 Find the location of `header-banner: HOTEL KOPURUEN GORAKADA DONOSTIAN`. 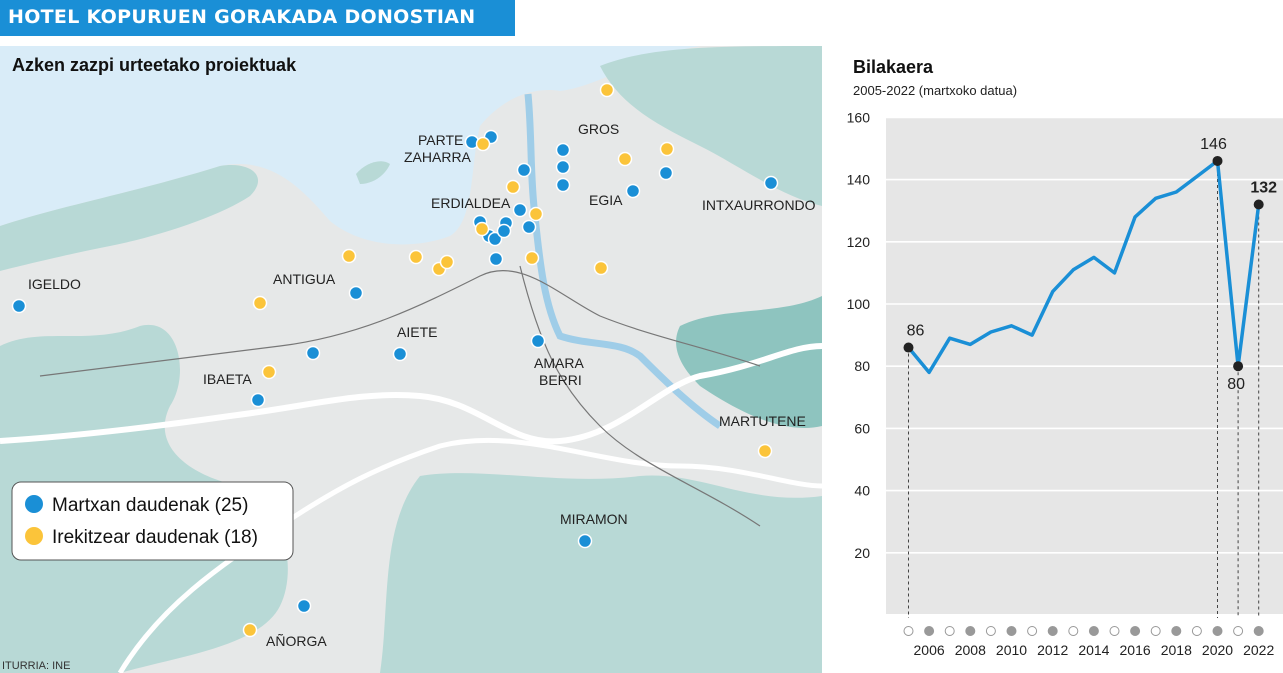

header-banner: HOTEL KOPURUEN GORAKADA DONOSTIAN is located at coordinates (257, 18).